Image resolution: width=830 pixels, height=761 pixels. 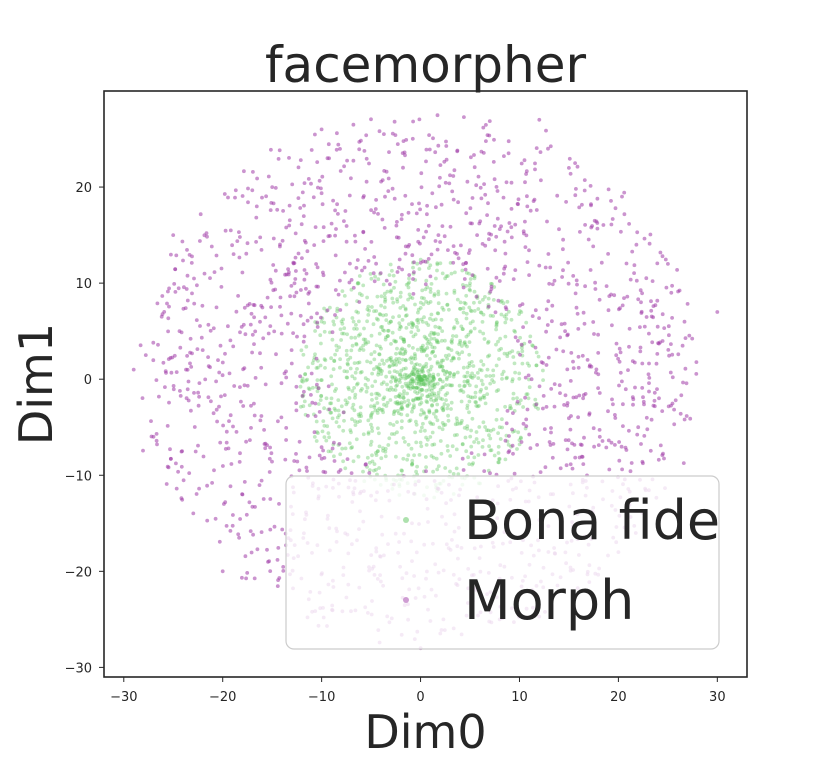 I want to click on x-tick-label: 20, so click(x=618, y=697).